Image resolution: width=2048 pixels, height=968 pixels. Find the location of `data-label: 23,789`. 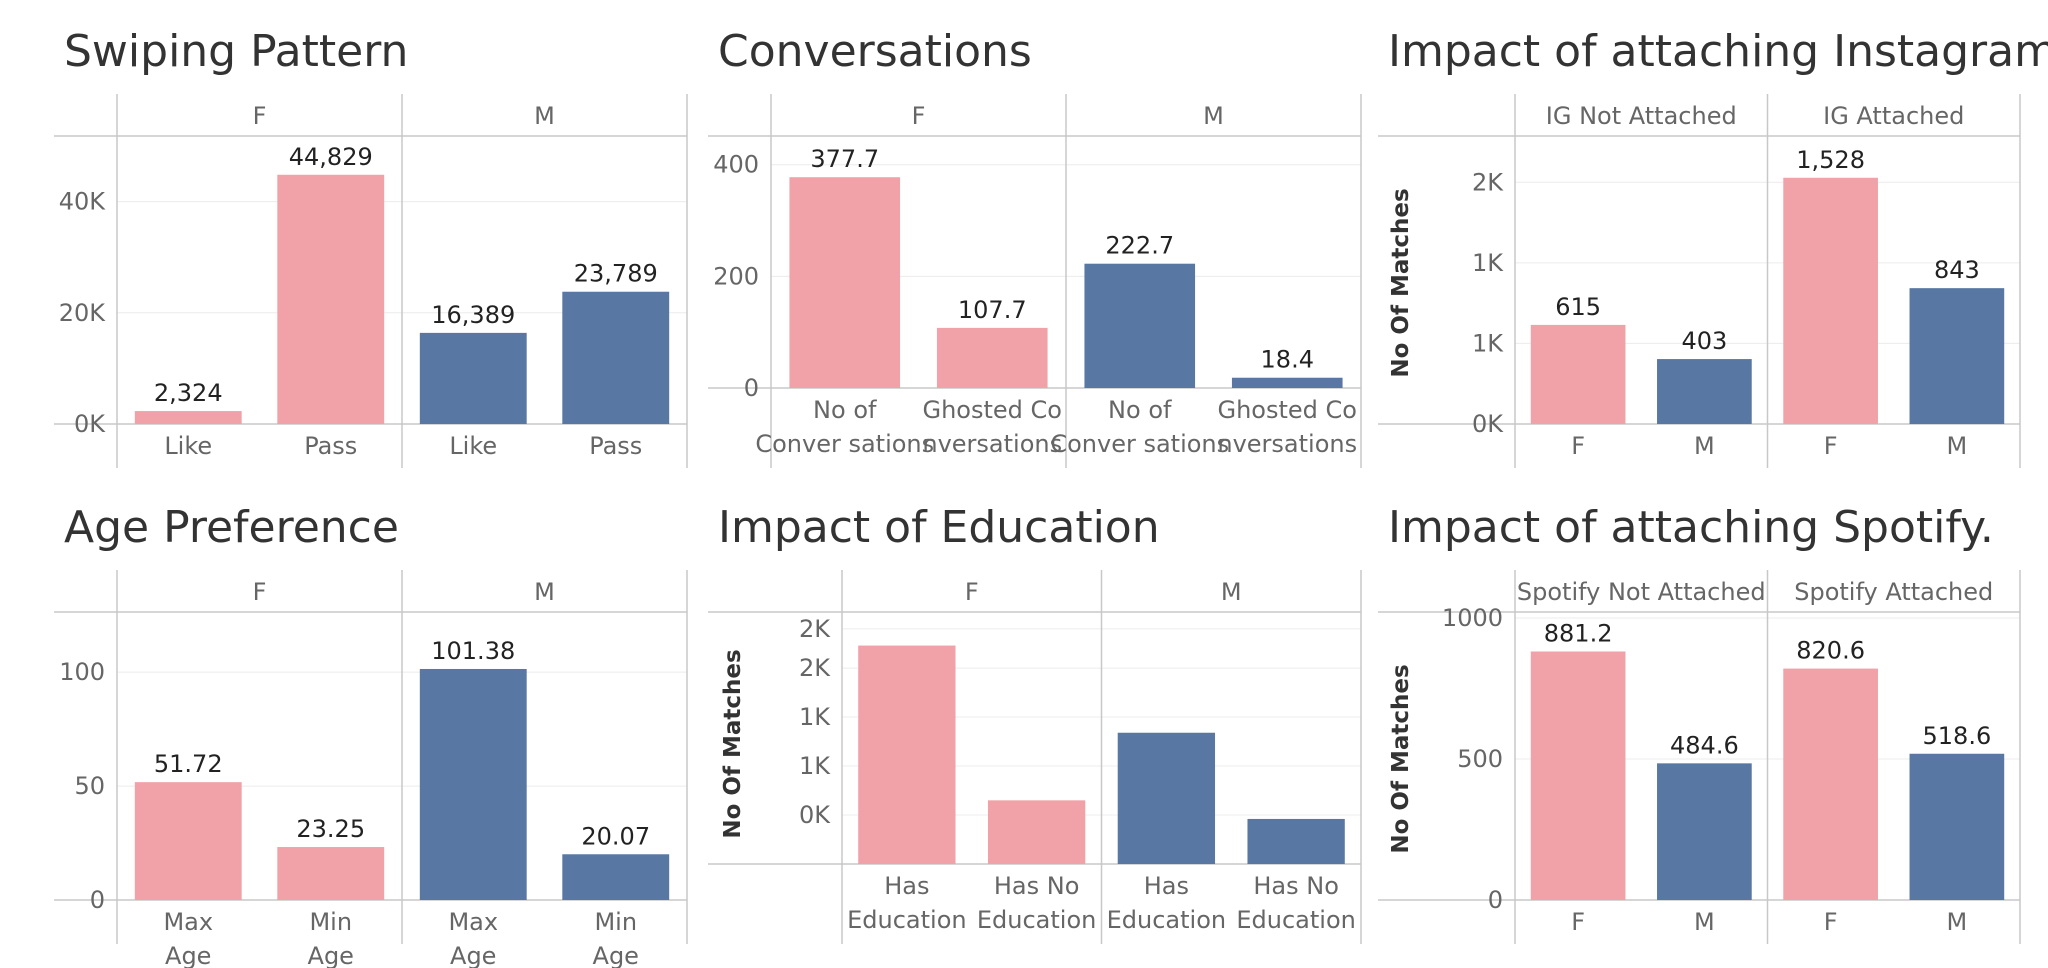

data-label: 23,789 is located at coordinates (616, 274).